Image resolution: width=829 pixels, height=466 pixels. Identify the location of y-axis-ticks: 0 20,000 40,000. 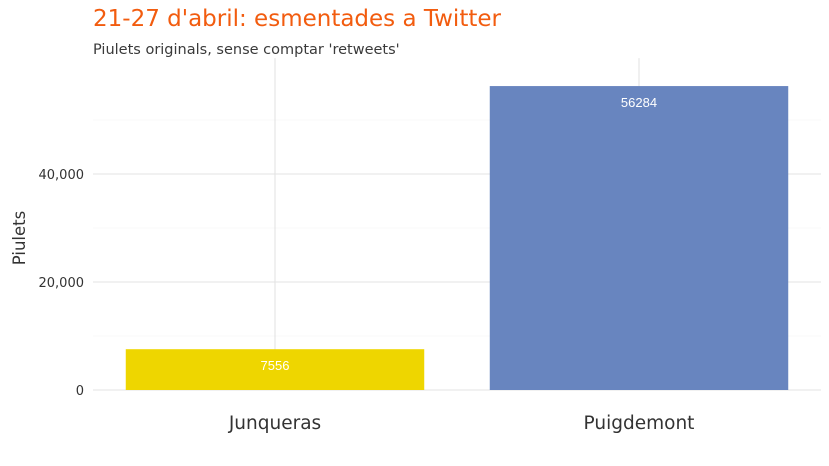
(62, 283).